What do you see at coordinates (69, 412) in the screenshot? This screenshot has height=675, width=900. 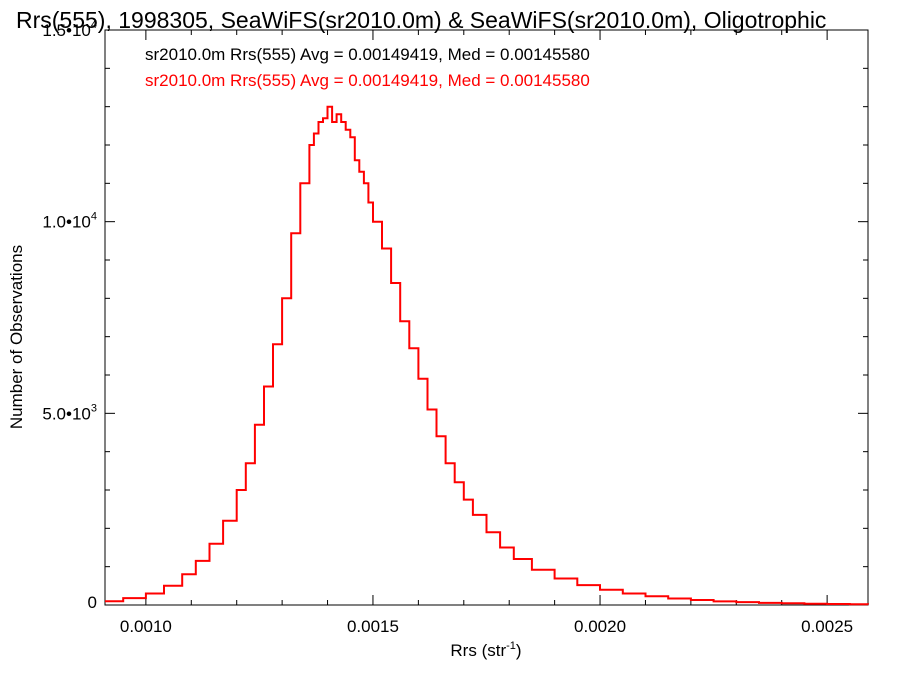 I see `y-tick-label: 5.0•103` at bounding box center [69, 412].